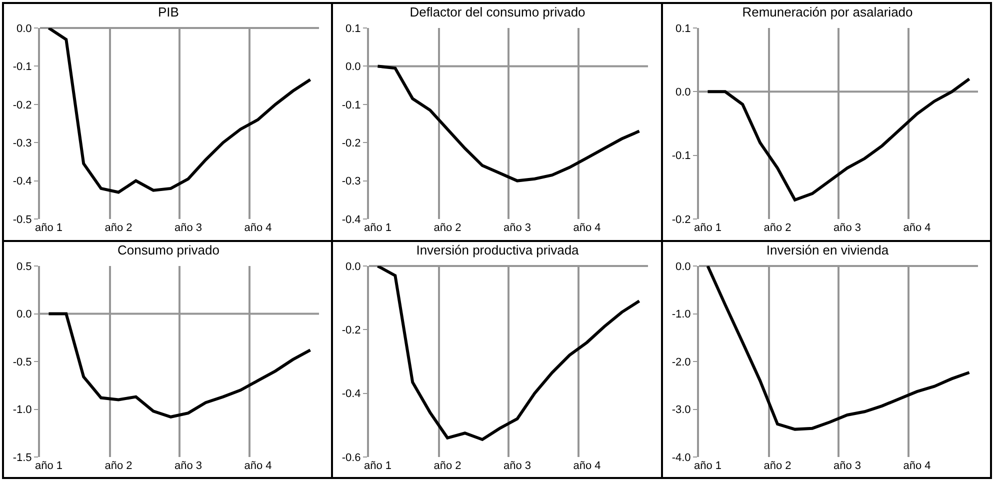  Describe the element at coordinates (680, 457) in the screenshot. I see `y-tick-label: -4.0` at that location.